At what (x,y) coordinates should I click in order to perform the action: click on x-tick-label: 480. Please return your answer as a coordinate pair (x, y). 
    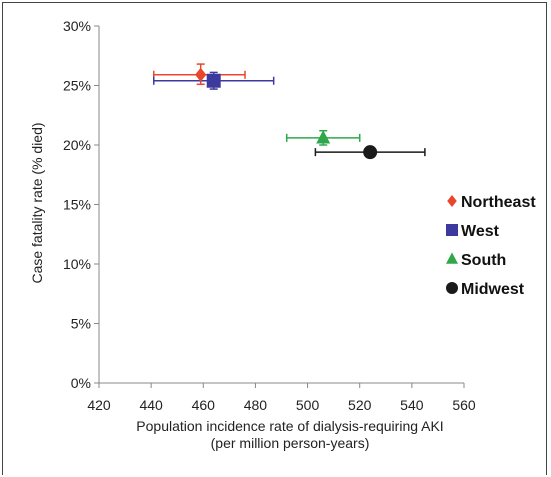
    Looking at the image, I should click on (256, 405).